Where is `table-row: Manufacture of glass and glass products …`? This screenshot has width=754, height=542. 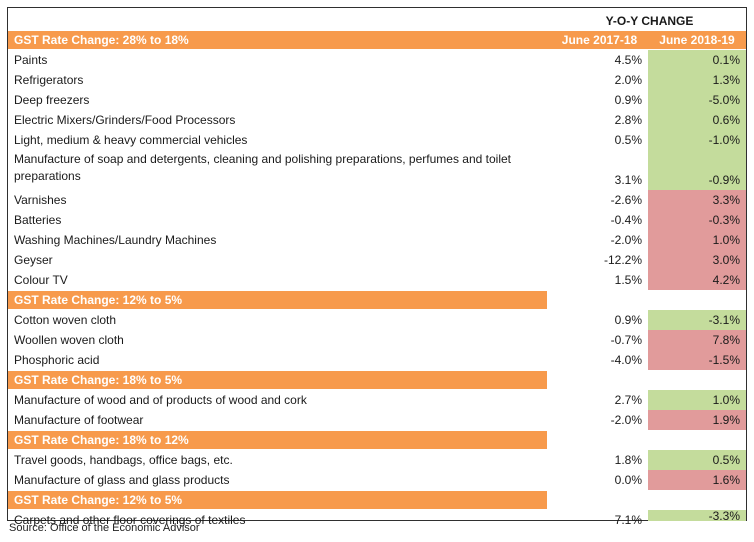
table-row: Manufacture of glass and glass products … is located at coordinates (377, 480).